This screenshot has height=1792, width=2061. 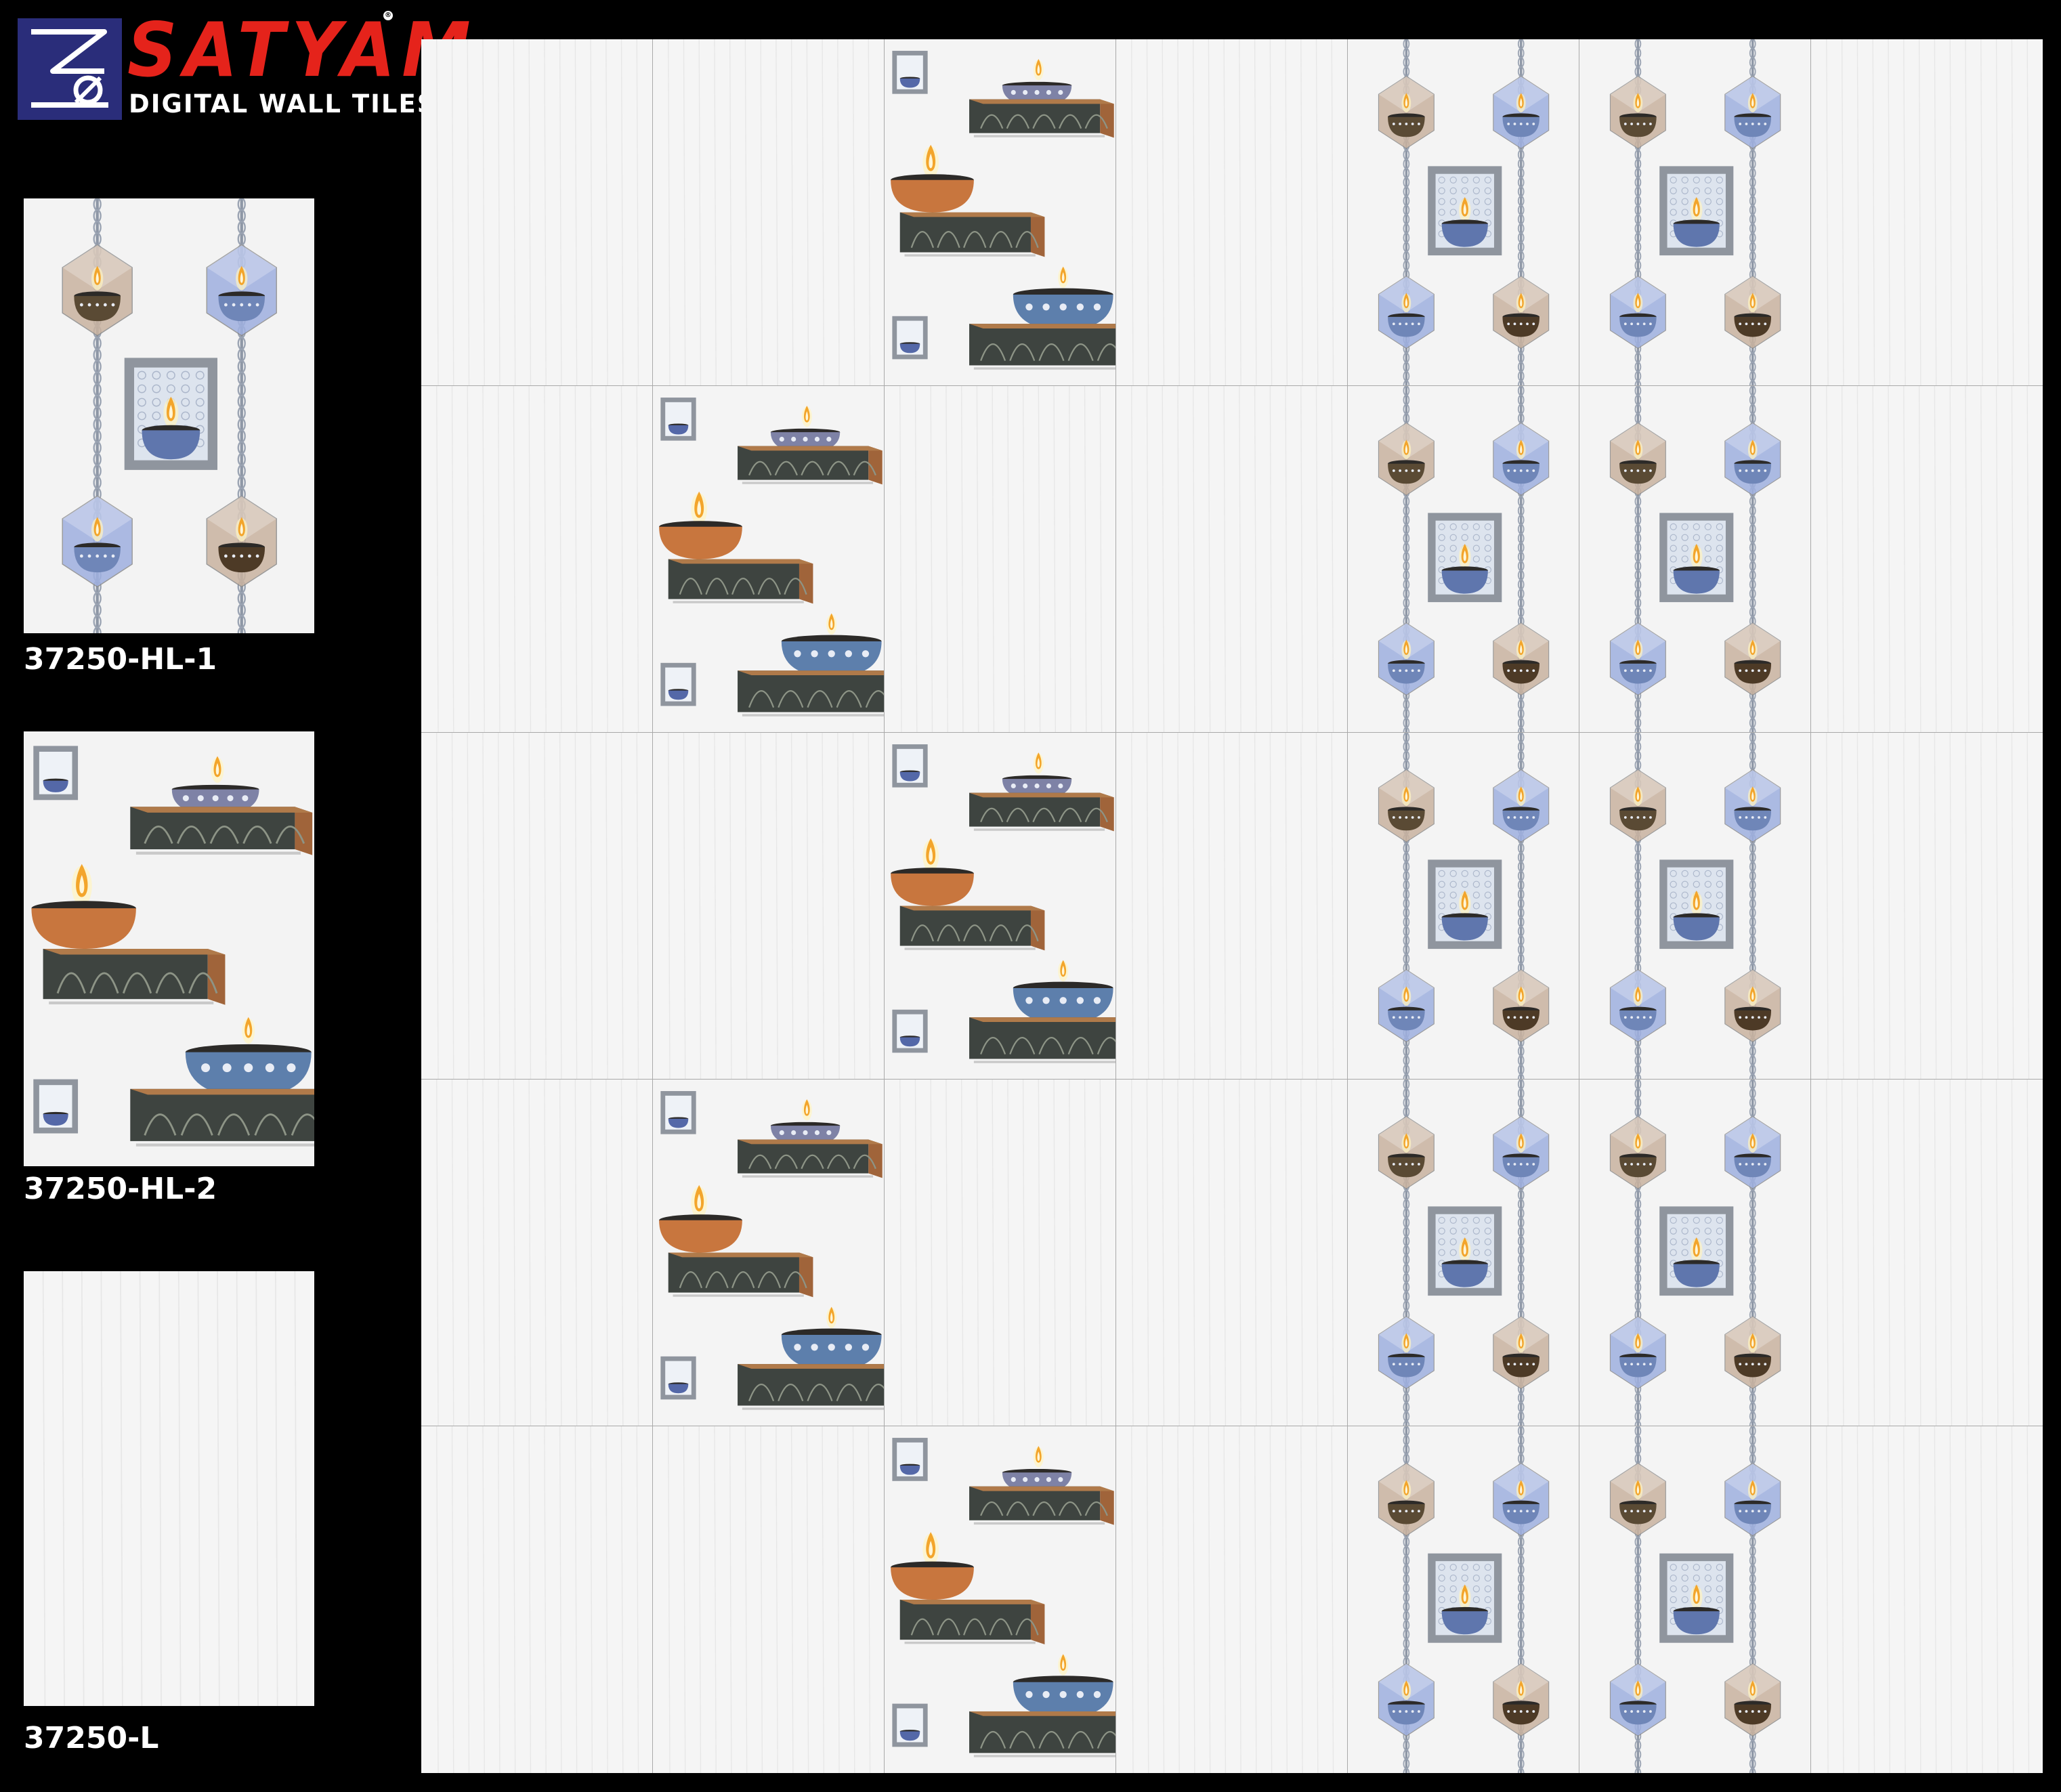 What do you see at coordinates (169, 415) in the screenshot?
I see `sample-tile-hanging-lanterns` at bounding box center [169, 415].